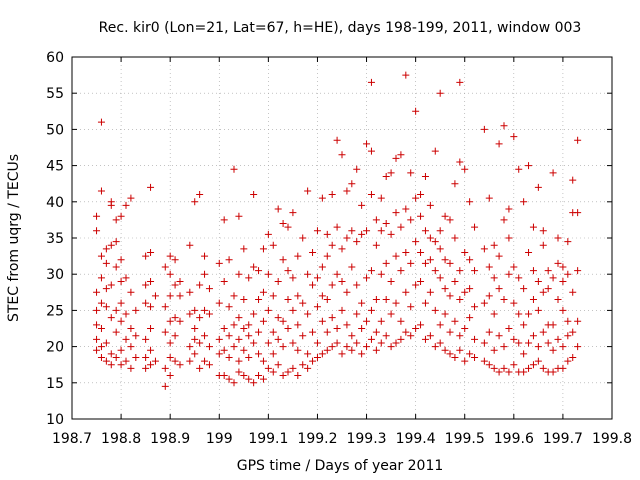  What do you see at coordinates (55, 420) in the screenshot?
I see `y-tick-label: 10` at bounding box center [55, 420].